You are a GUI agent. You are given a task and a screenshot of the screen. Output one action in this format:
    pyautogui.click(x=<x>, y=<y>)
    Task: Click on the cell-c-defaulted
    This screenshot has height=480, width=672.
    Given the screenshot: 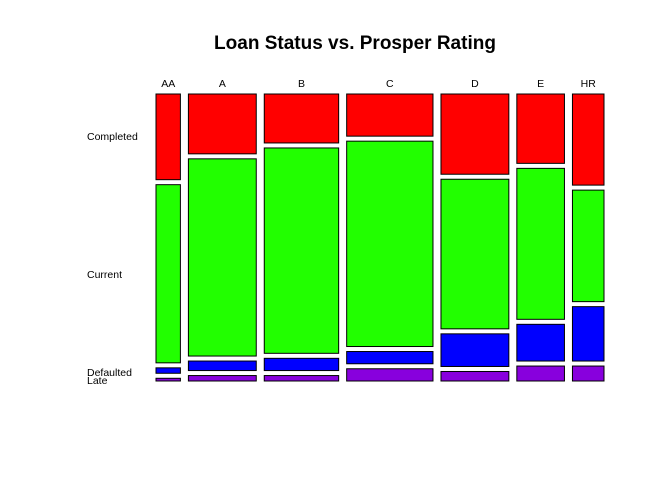 What is the action you would take?
    pyautogui.click(x=390, y=358)
    